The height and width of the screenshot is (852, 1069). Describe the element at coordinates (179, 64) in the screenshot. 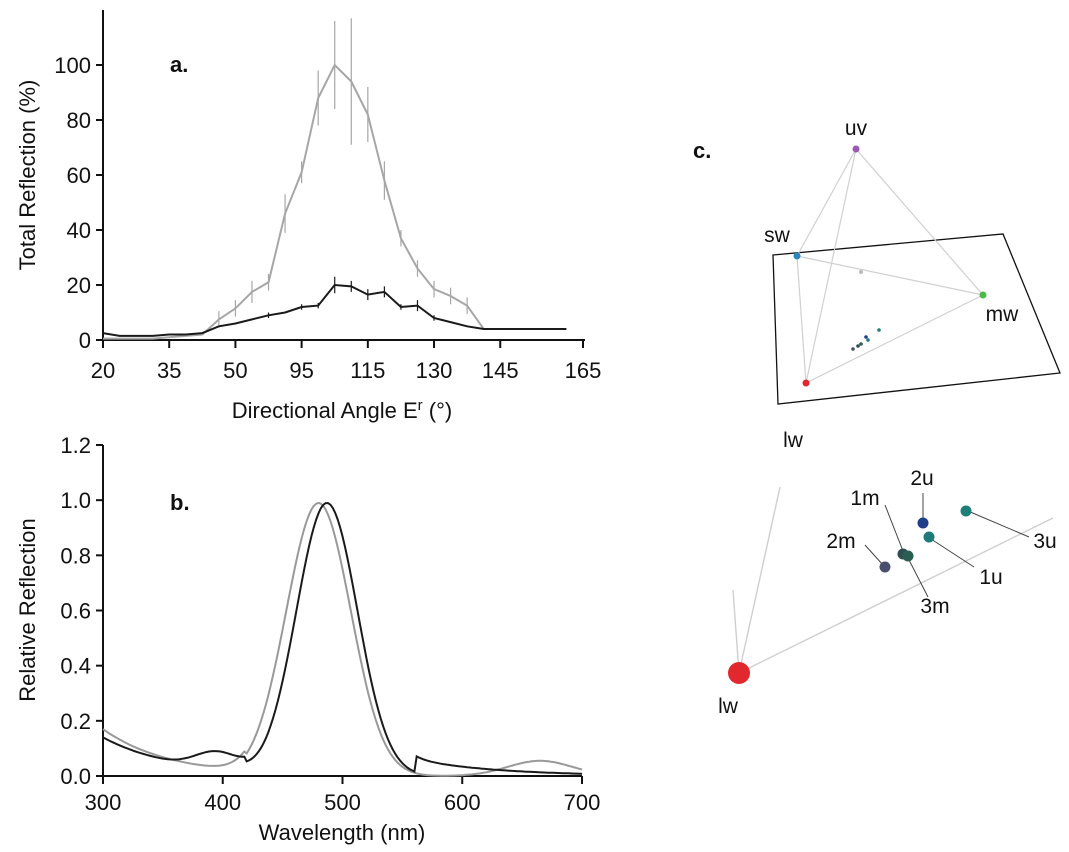

I see `panel-a-label: a.` at that location.